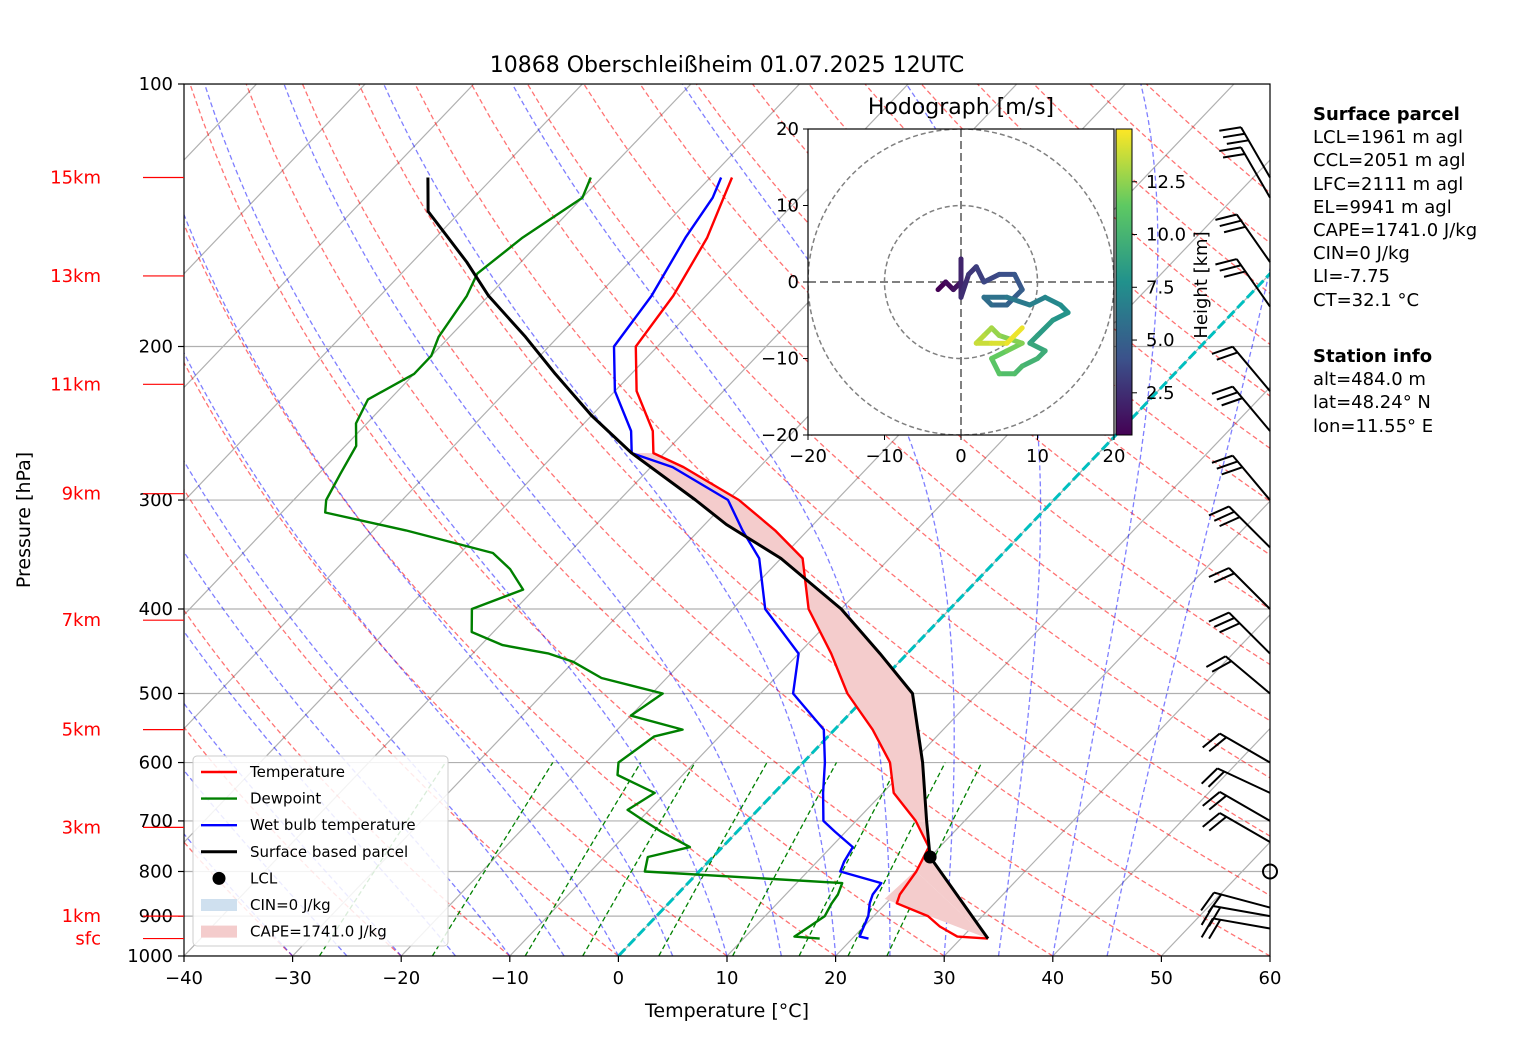 This screenshot has height=1042, width=1517. Describe the element at coordinates (1389, 161) in the screenshot. I see `ccl-value: CCL=2051 m agl` at that location.